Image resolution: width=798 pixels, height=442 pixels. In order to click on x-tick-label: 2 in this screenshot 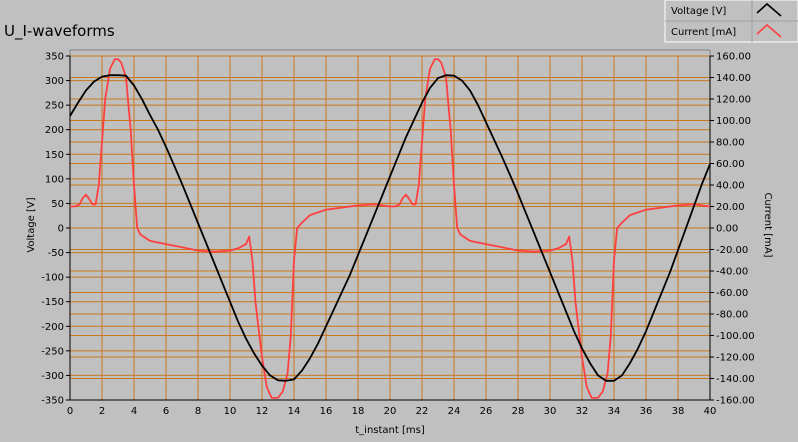, I will do `click(102, 411)`.